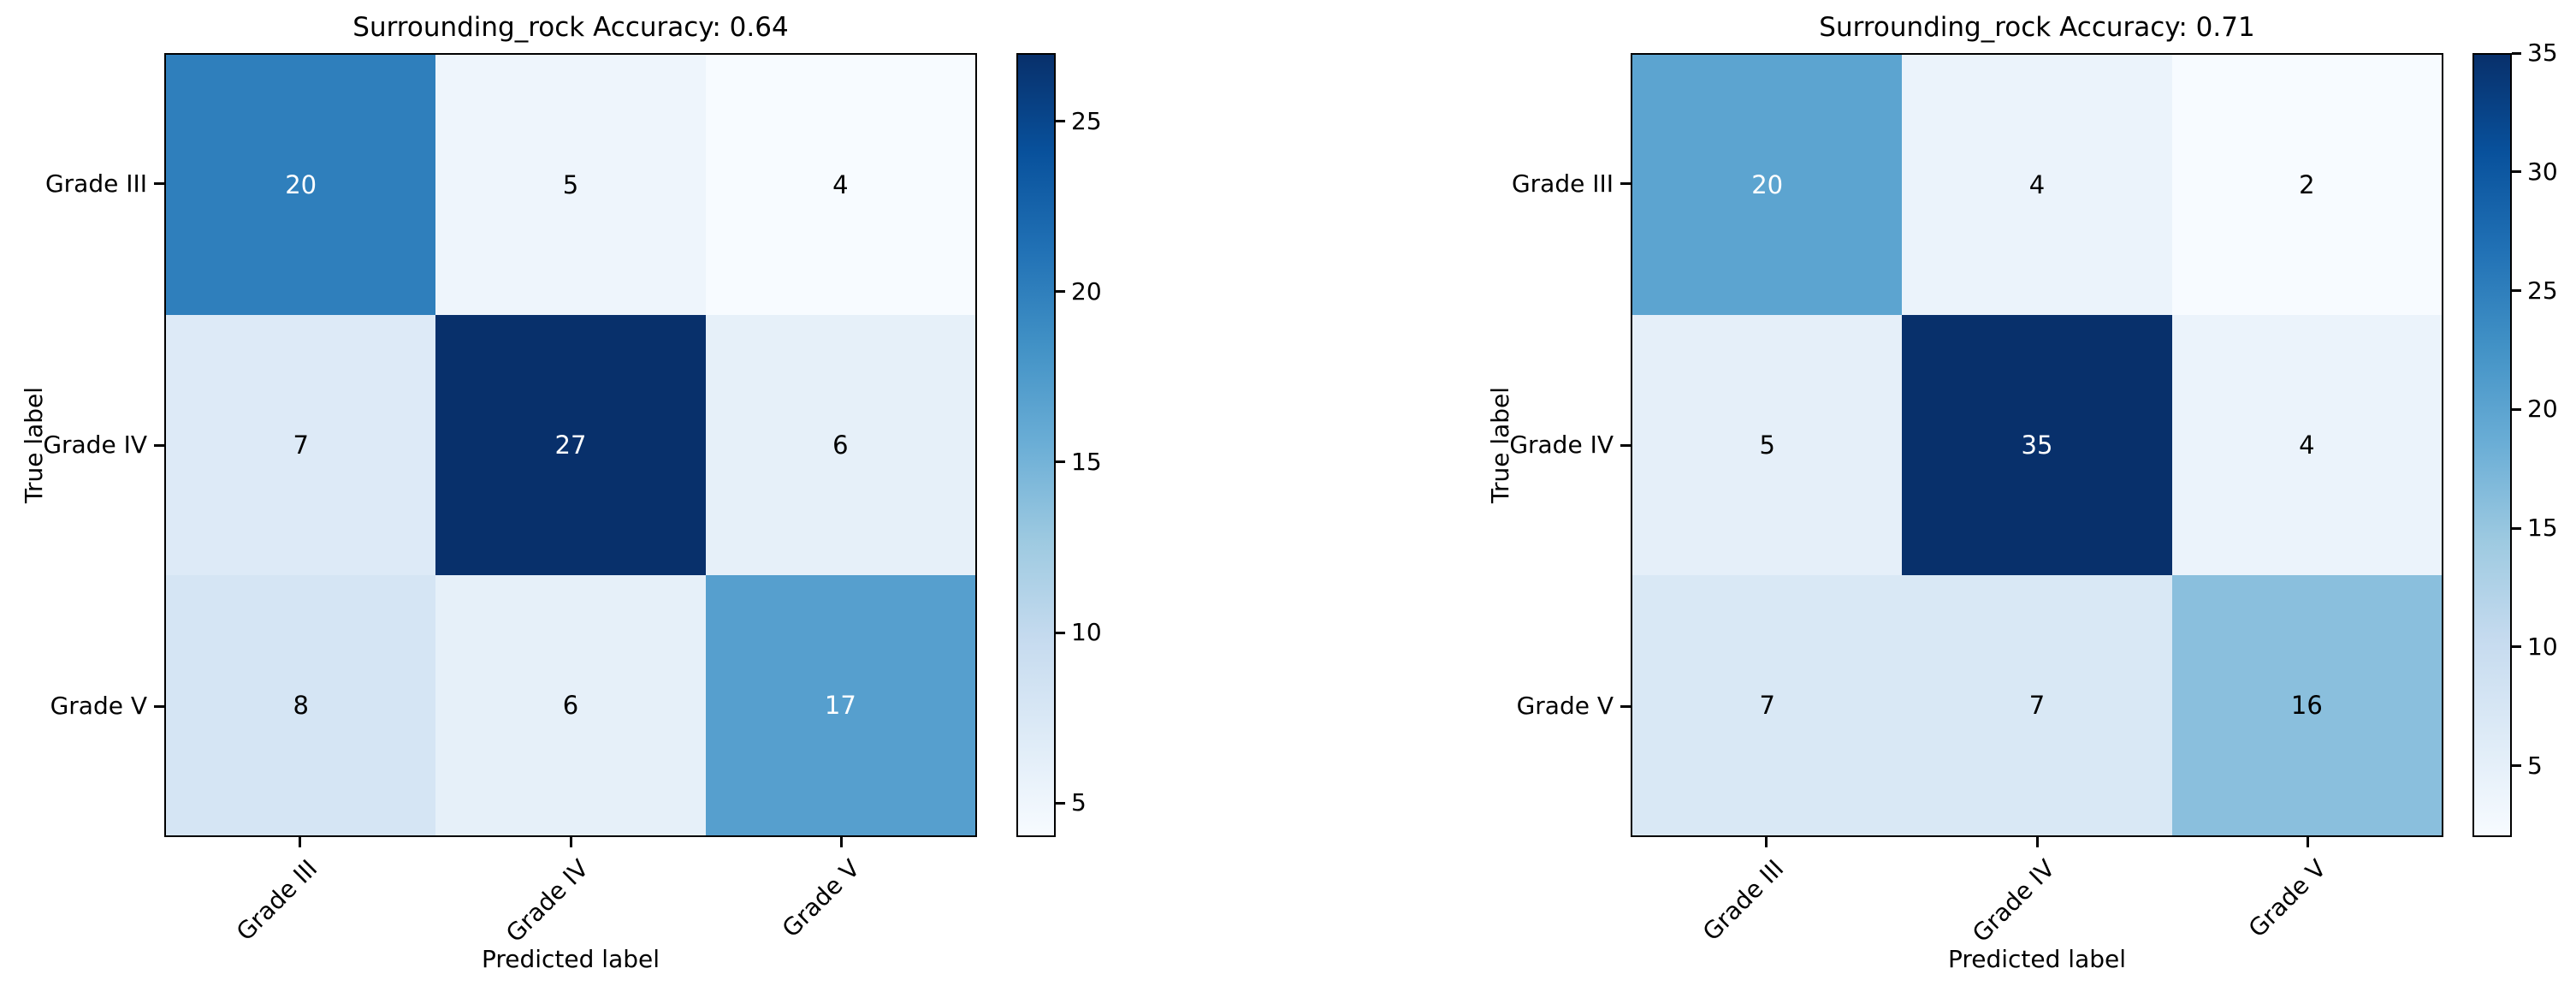 The height and width of the screenshot is (992, 2576). I want to click on matrix-cell: 8, so click(301, 705).